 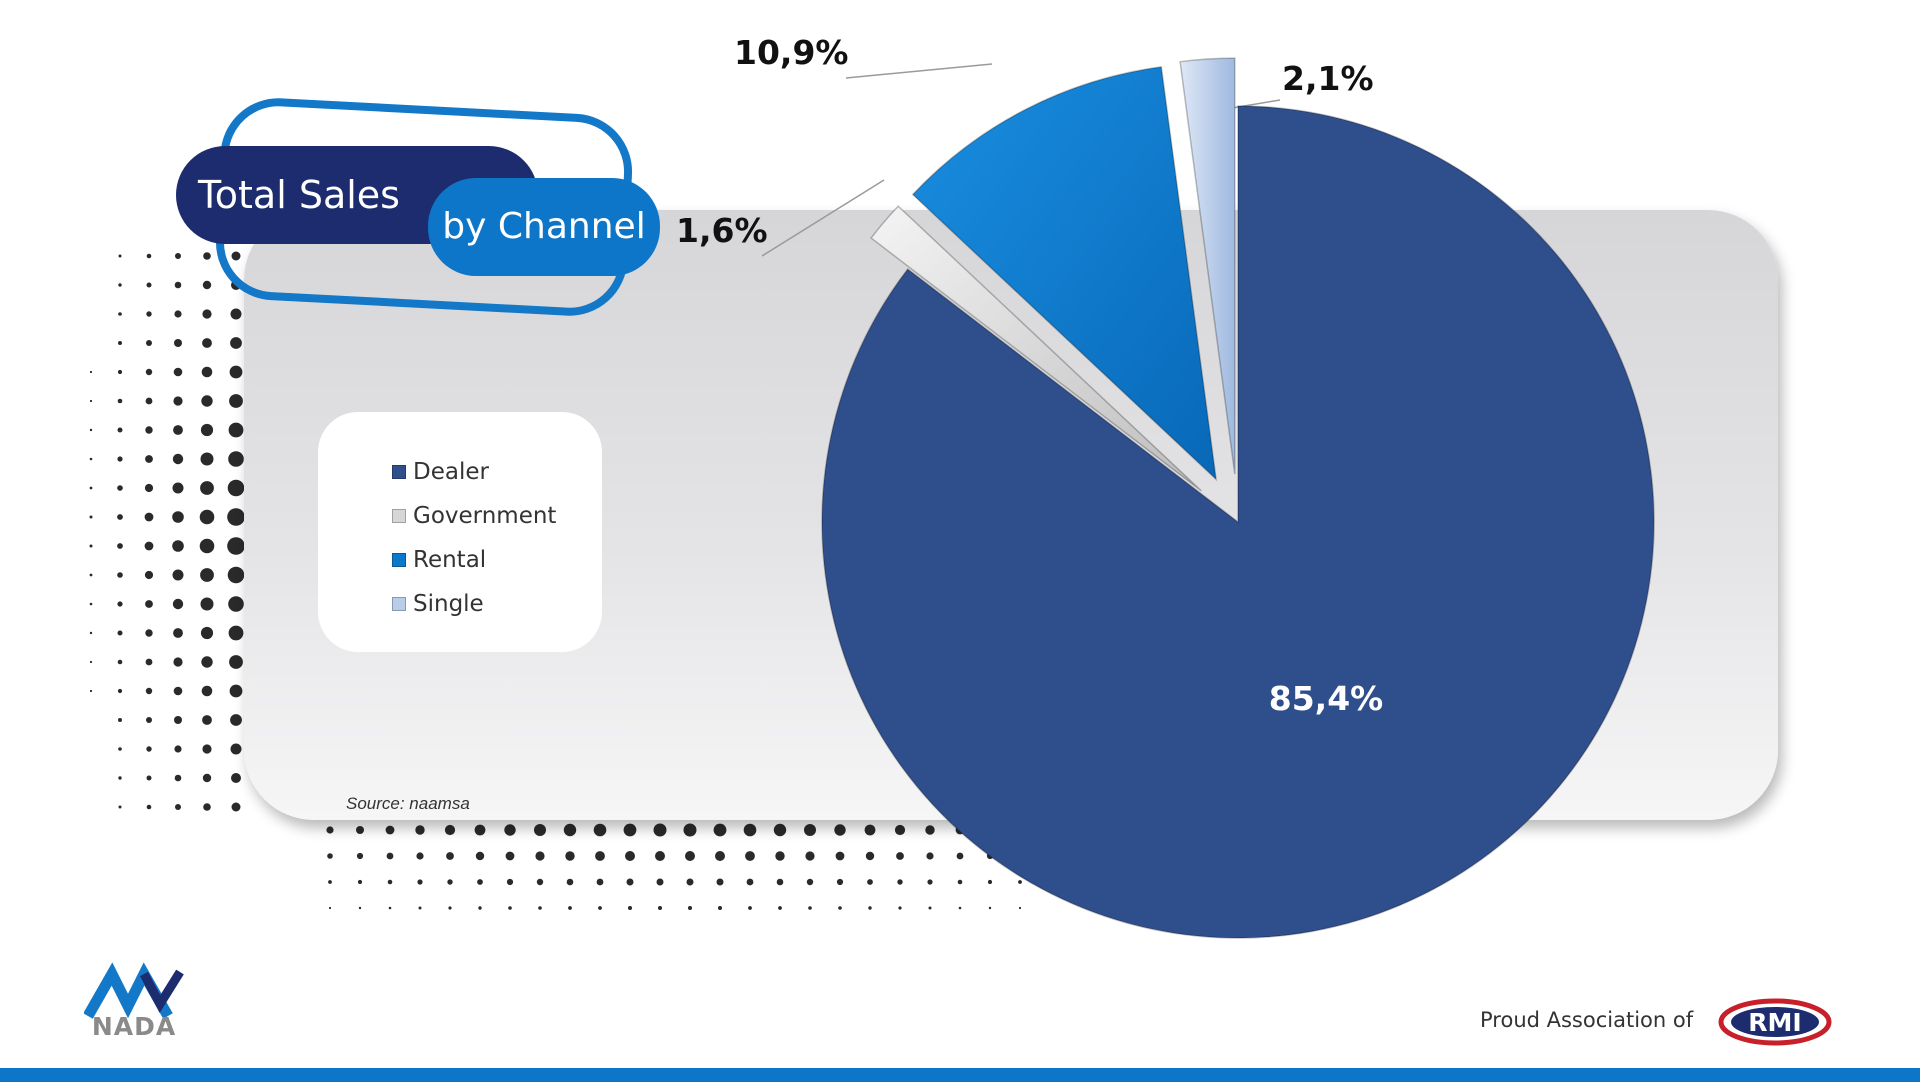 I want to click on footer-accent-bar, so click(x=960, y=1075).